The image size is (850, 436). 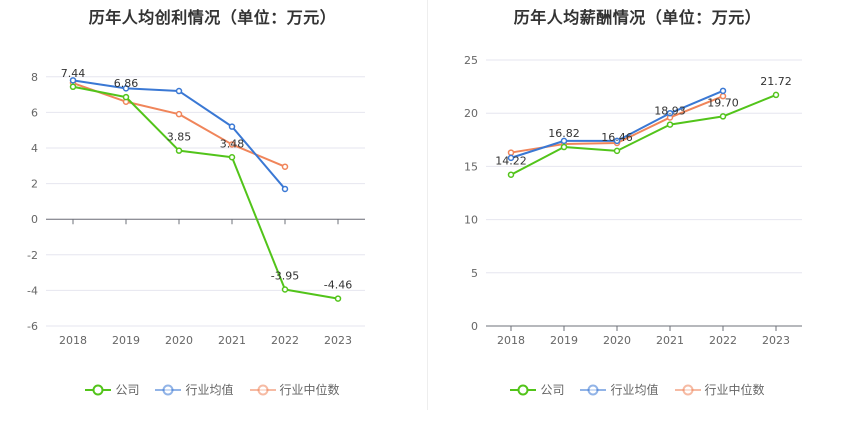 I want to click on data-label: 16.82, so click(x=564, y=133).